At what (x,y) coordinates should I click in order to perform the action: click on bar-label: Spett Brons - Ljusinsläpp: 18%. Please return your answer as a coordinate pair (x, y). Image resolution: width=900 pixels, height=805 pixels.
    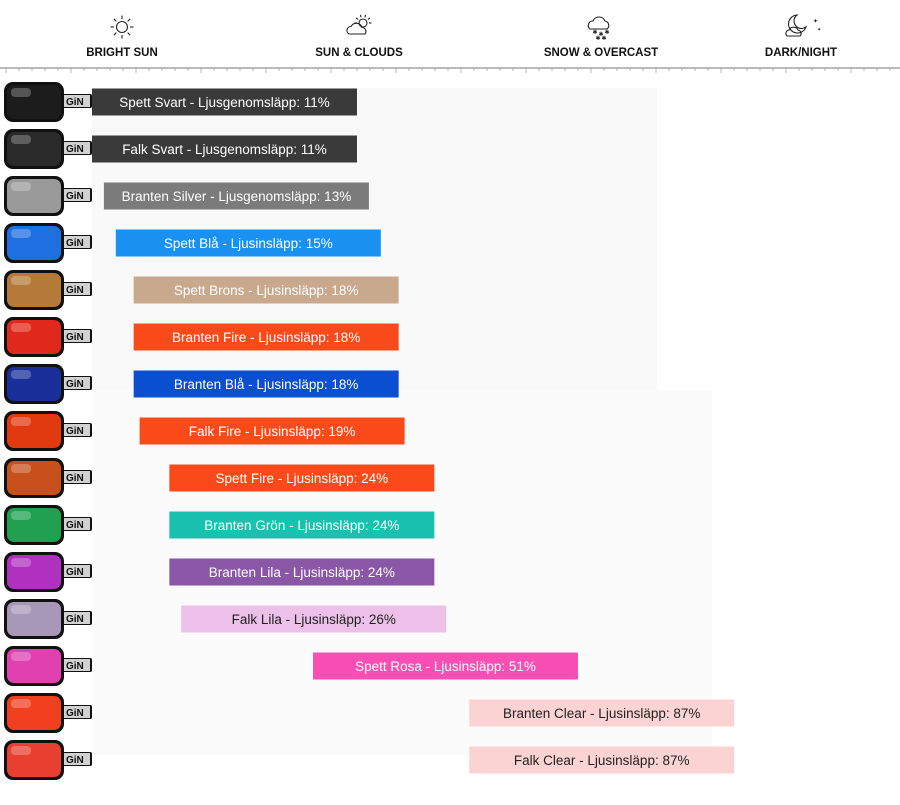
    Looking at the image, I should click on (266, 290).